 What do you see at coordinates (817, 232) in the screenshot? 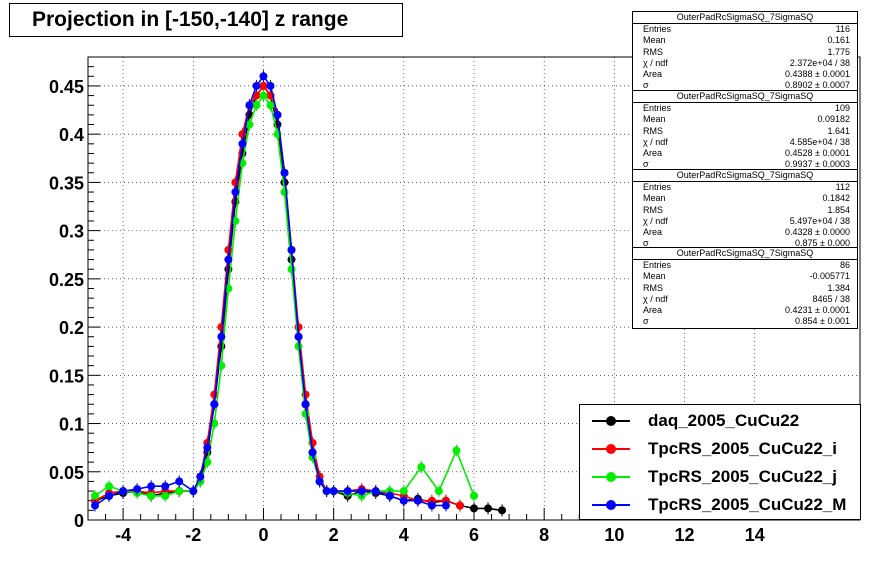
I see `stats-value: 0.4328 ± 0.0000` at bounding box center [817, 232].